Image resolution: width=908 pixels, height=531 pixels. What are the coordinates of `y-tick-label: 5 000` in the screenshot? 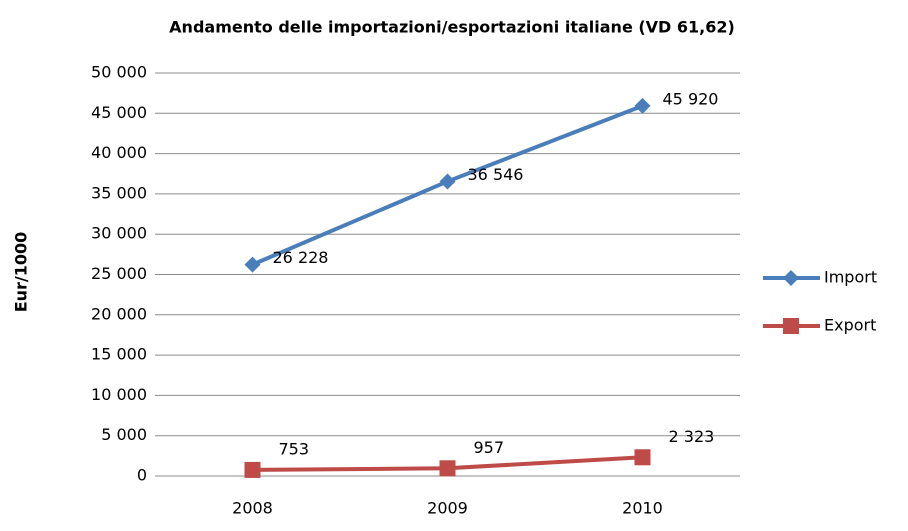 It's located at (124, 434).